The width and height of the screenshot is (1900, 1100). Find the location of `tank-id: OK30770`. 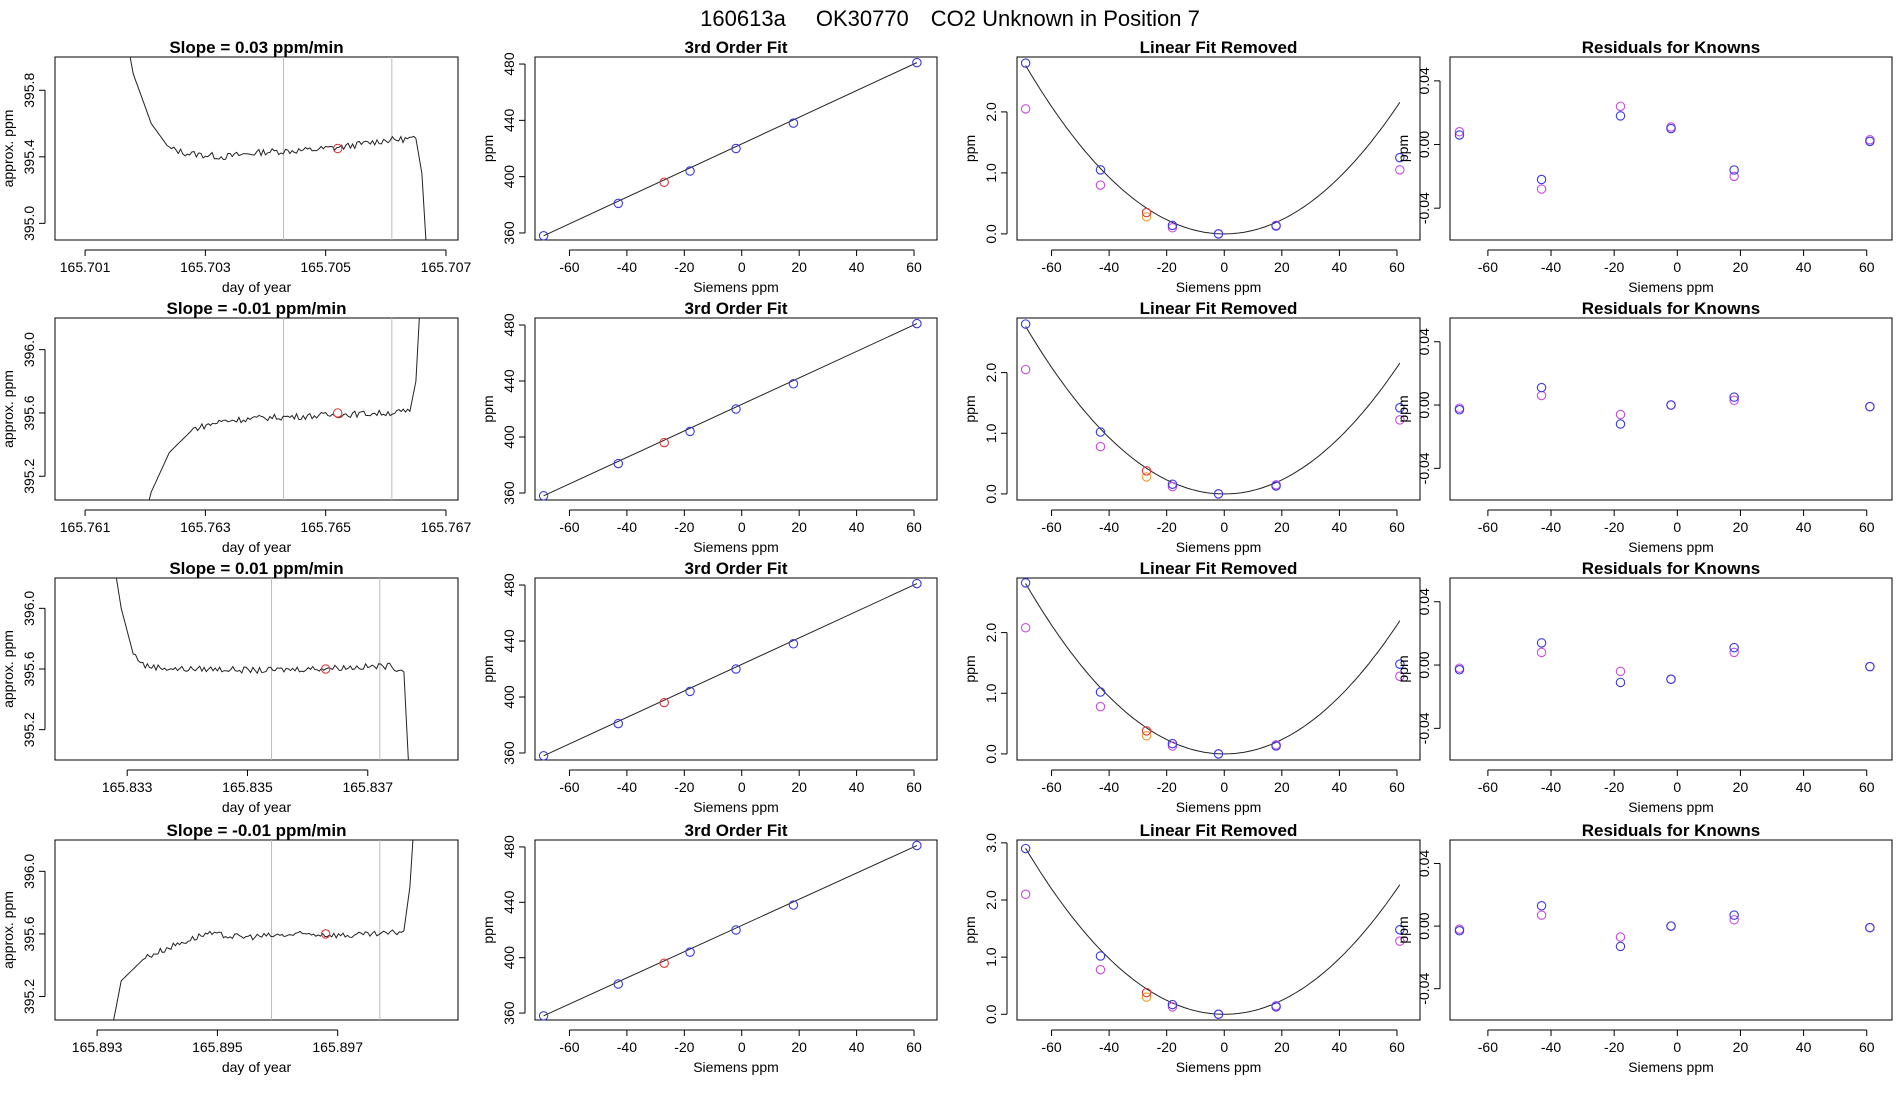

tank-id: OK30770 is located at coordinates (862, 18).